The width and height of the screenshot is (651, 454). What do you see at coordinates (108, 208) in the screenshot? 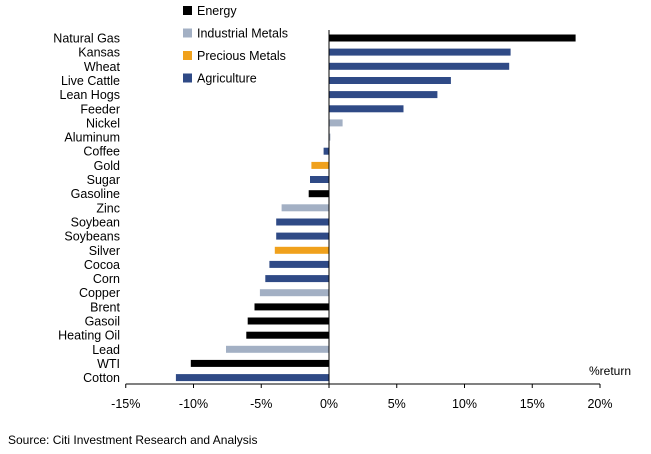
I see `category-label-zinc: Zinc` at bounding box center [108, 208].